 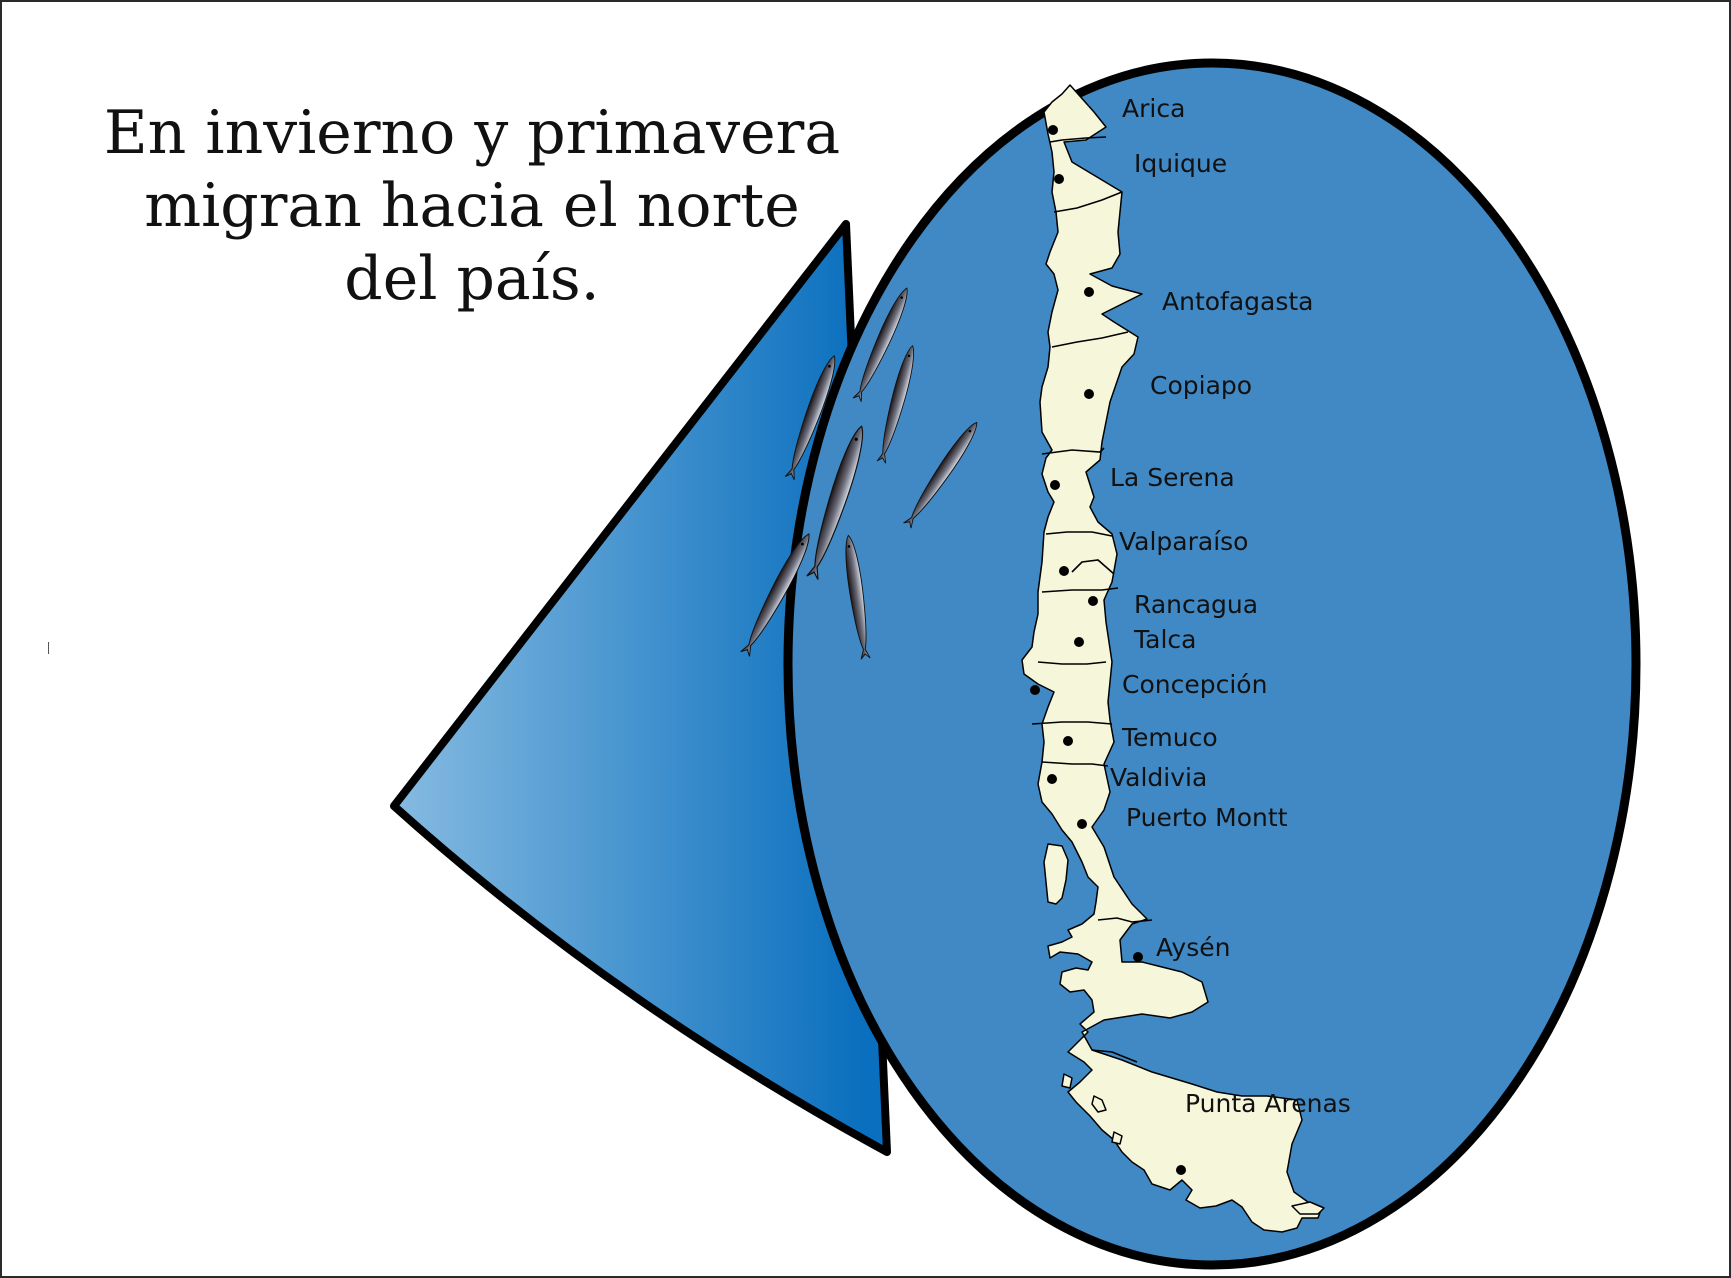 I want to click on city-label: Rancagua, so click(x=1196, y=604).